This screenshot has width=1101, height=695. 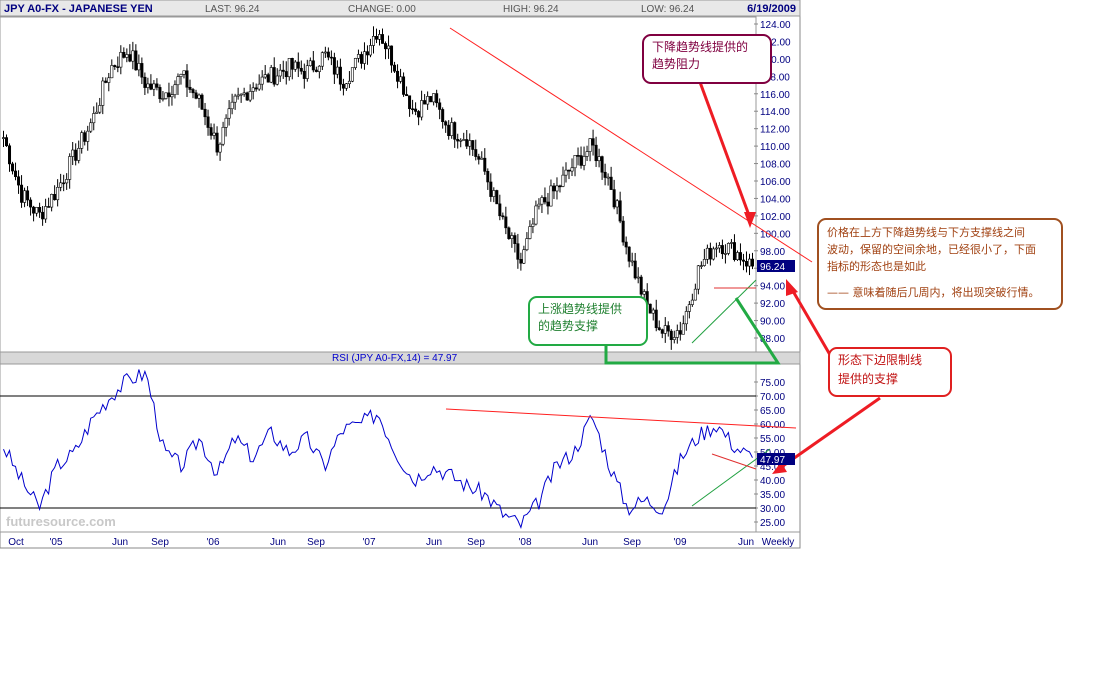 What do you see at coordinates (395, 358) in the screenshot?
I see `rsi-label: RSI (JPY A0-FX,14) = 47.97` at bounding box center [395, 358].